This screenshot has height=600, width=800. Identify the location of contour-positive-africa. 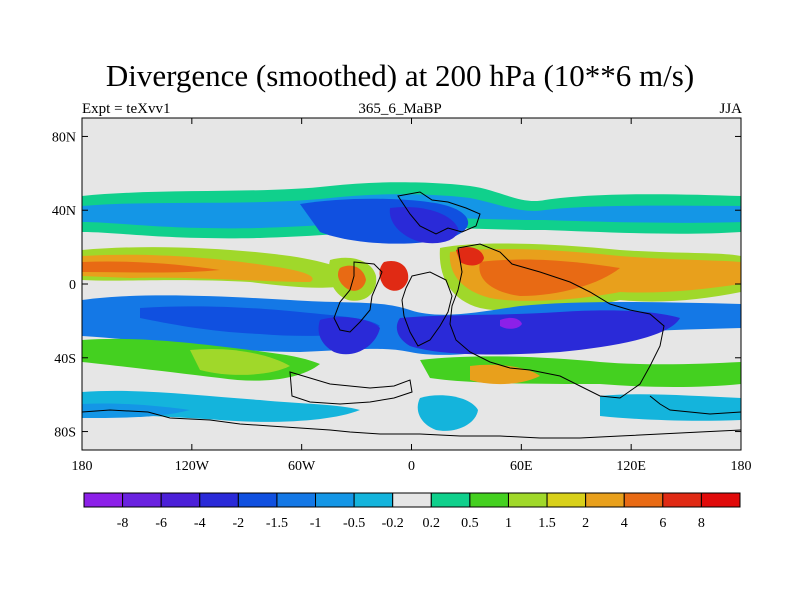
(394, 275).